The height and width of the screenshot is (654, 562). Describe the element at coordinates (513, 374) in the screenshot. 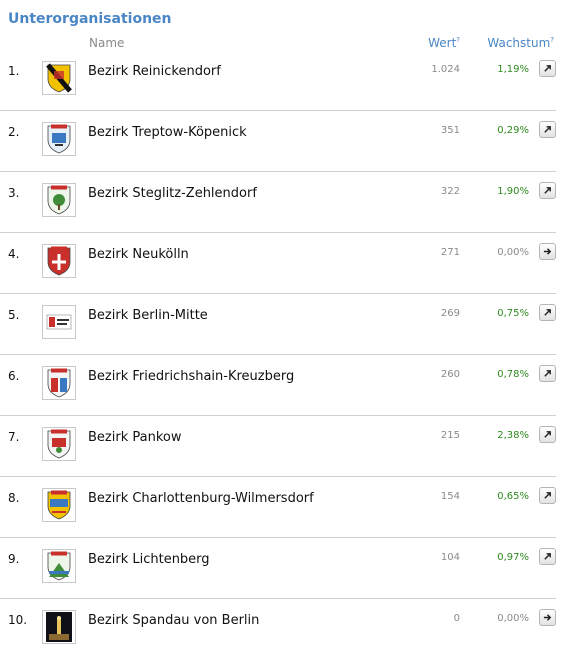

I see `growth: 0,78%` at that location.